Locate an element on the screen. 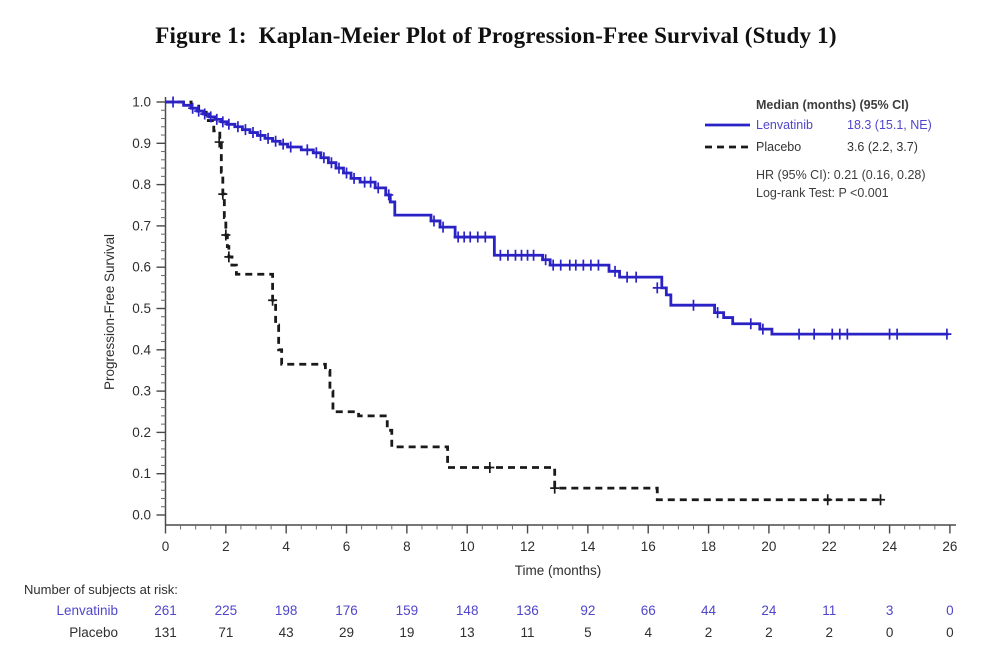 Image resolution: width=992 pixels, height=659 pixels. risk-count: 3 is located at coordinates (890, 610).